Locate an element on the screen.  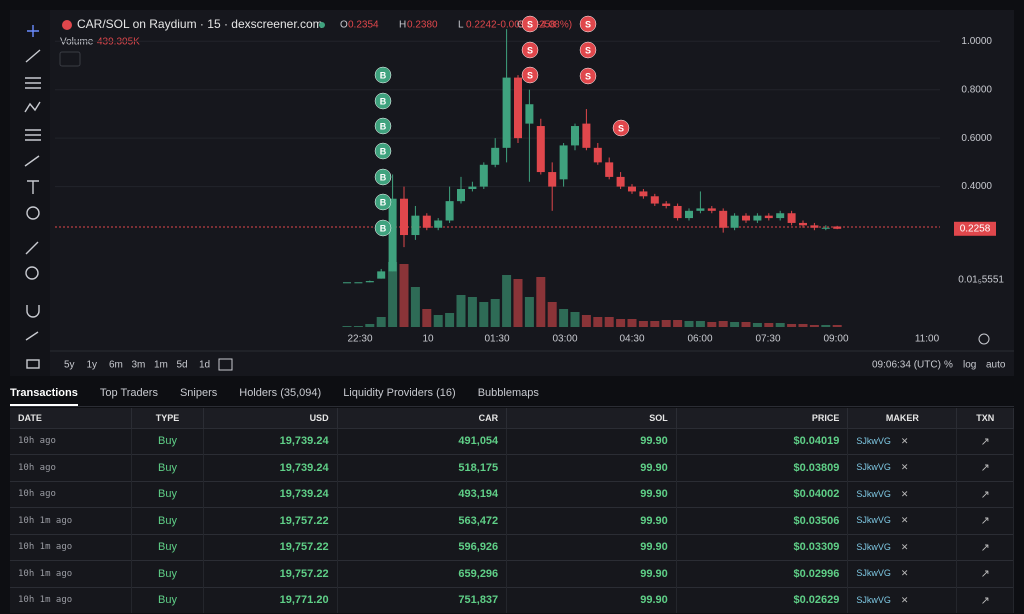
x-tick-label: 04:30 is located at coordinates (631, 339).